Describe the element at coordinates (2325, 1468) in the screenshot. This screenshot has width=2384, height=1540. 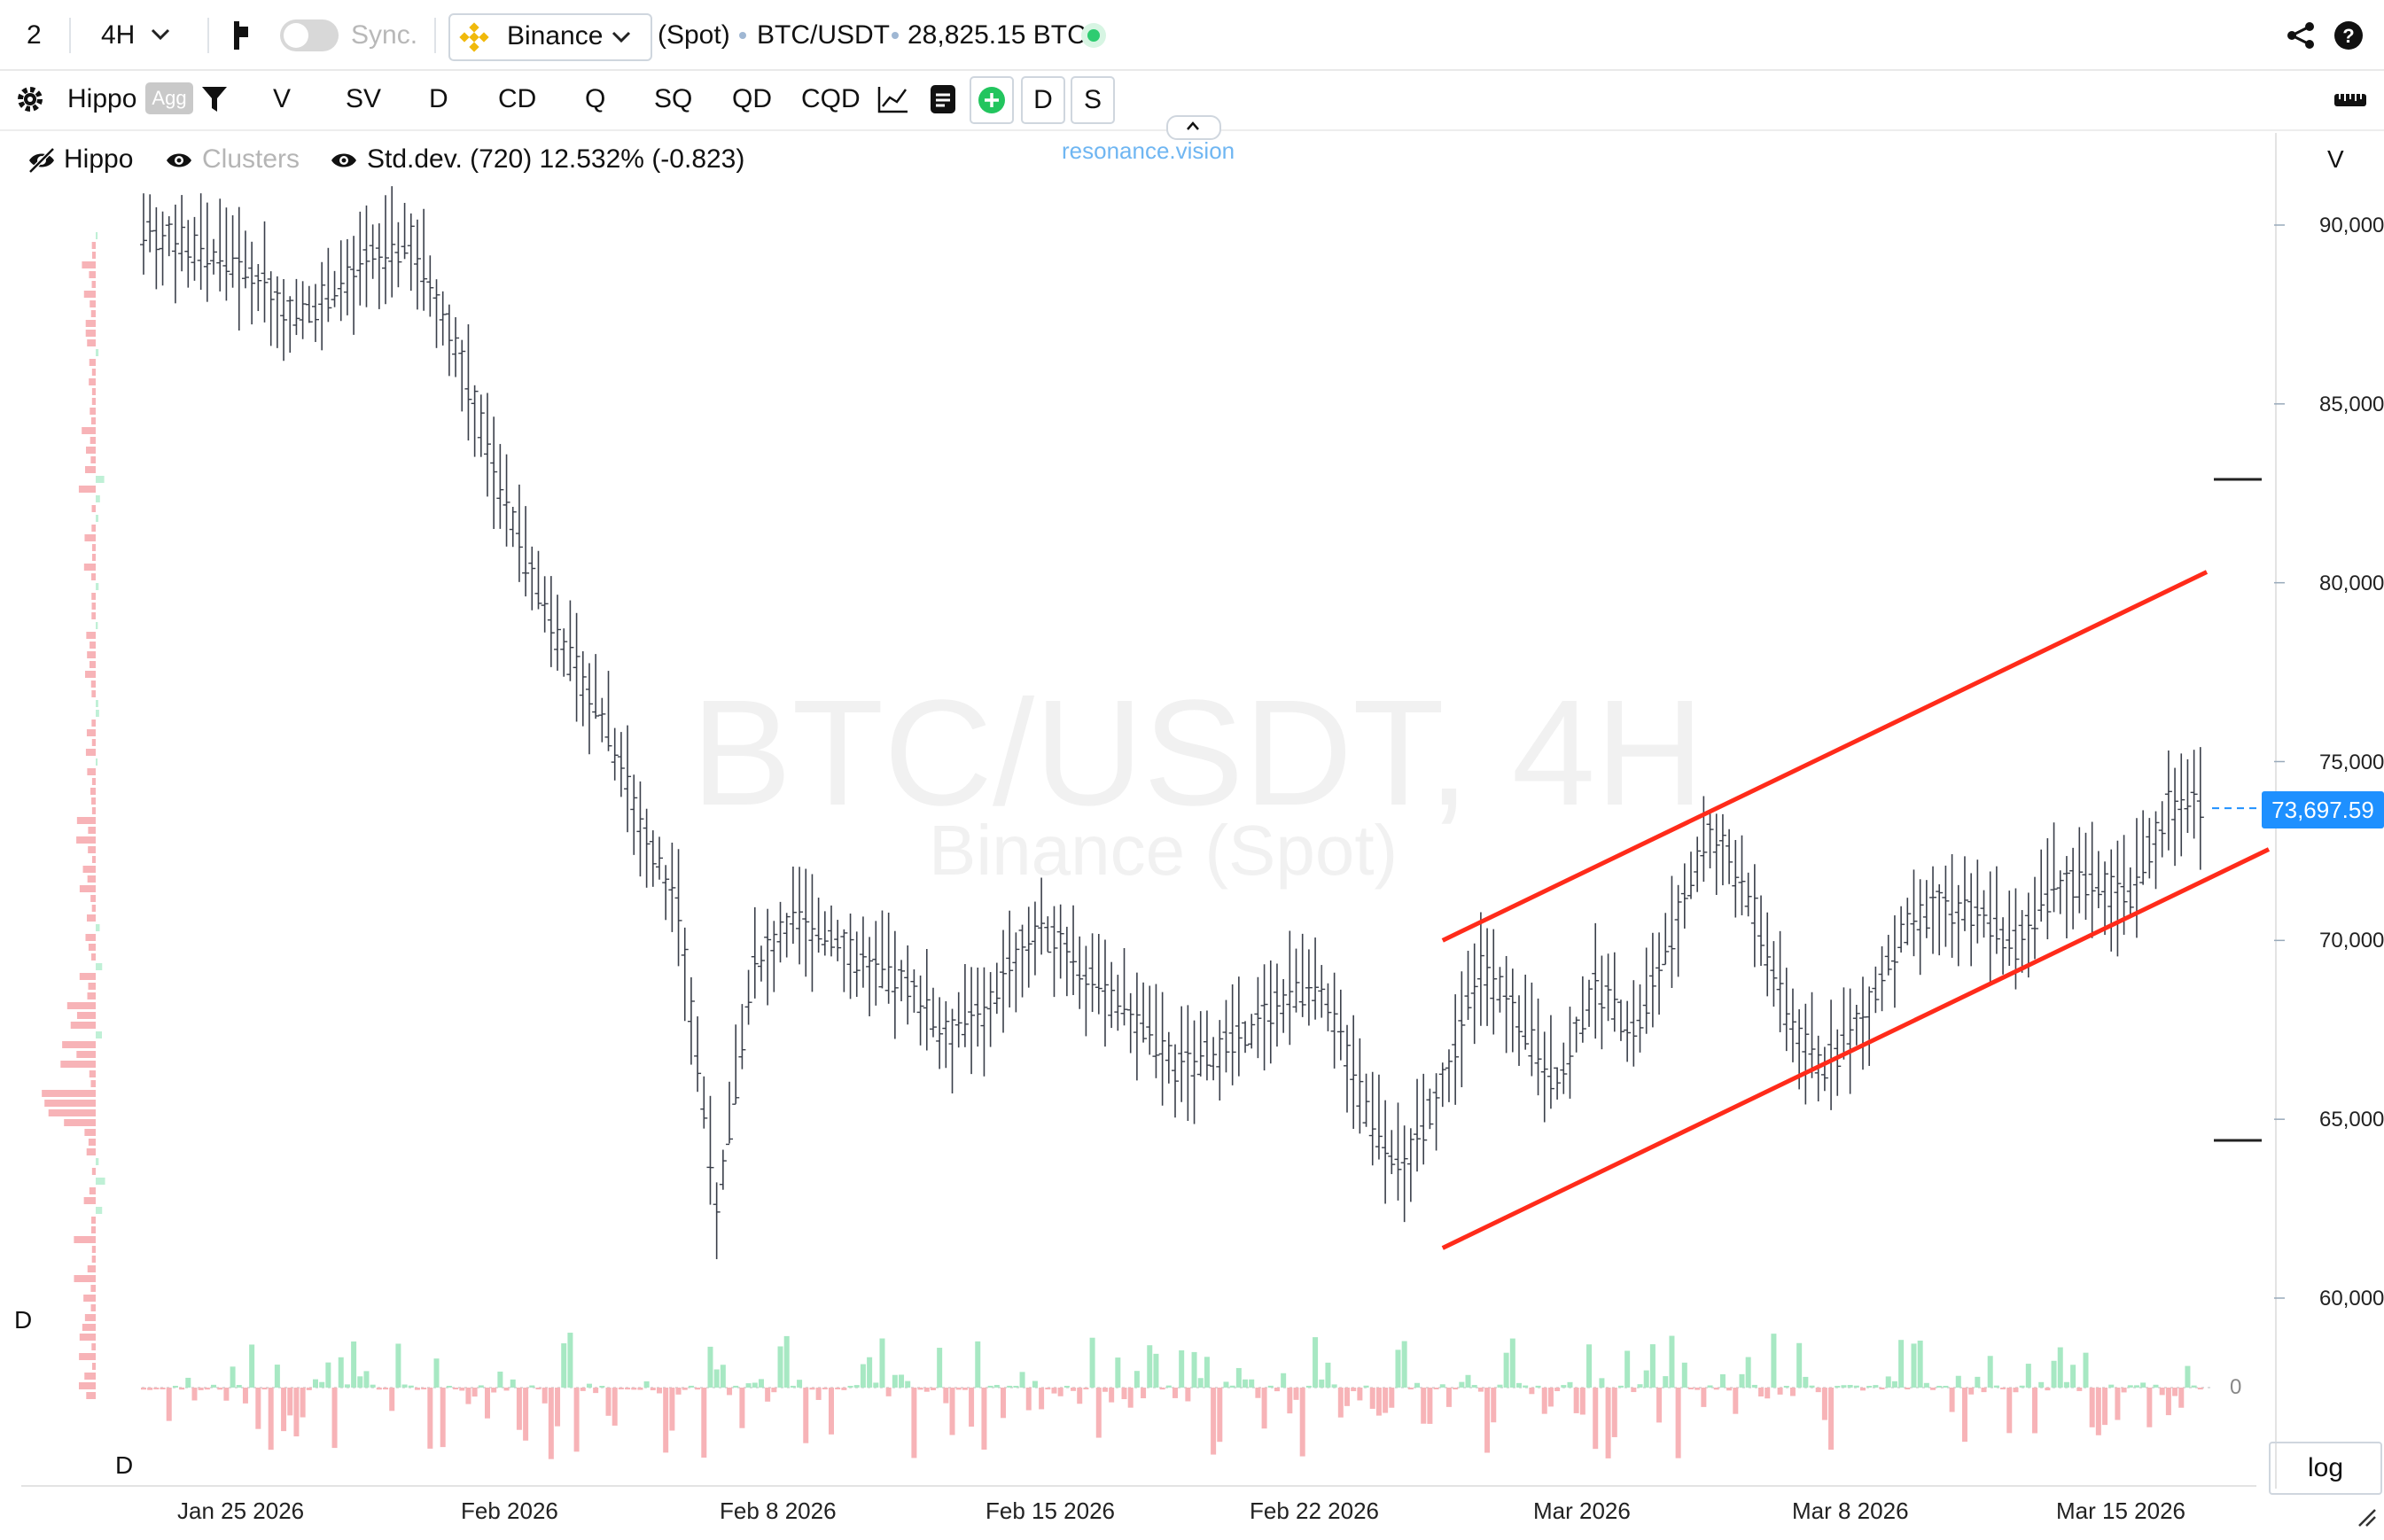
I see `log-scale-button: log` at that location.